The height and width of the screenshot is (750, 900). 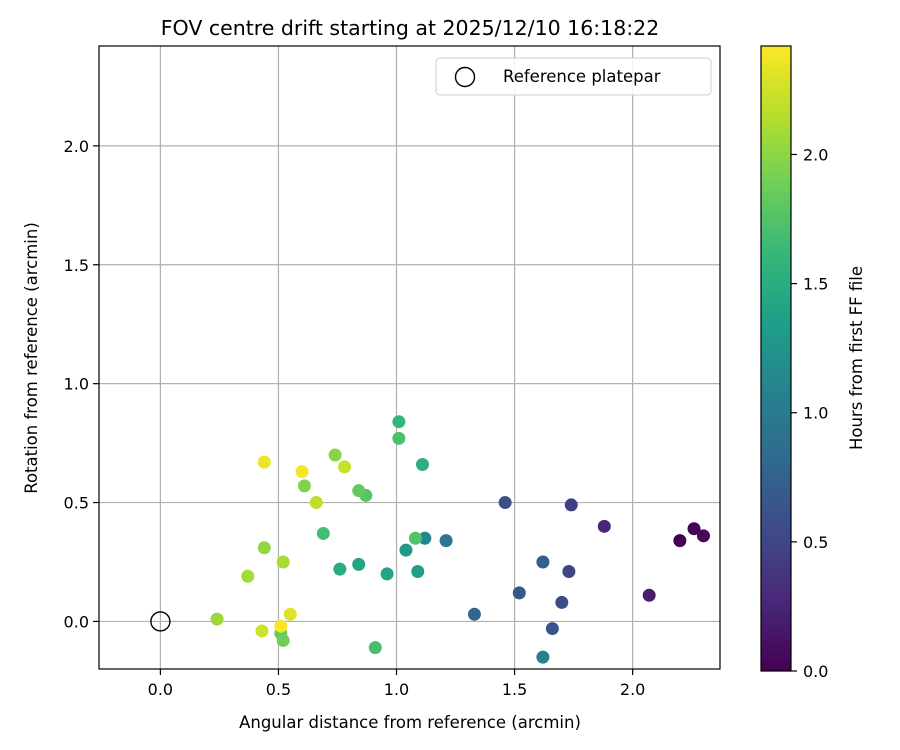 What do you see at coordinates (856, 358) in the screenshot?
I see `colorbar-label: Hours from first FF file` at bounding box center [856, 358].